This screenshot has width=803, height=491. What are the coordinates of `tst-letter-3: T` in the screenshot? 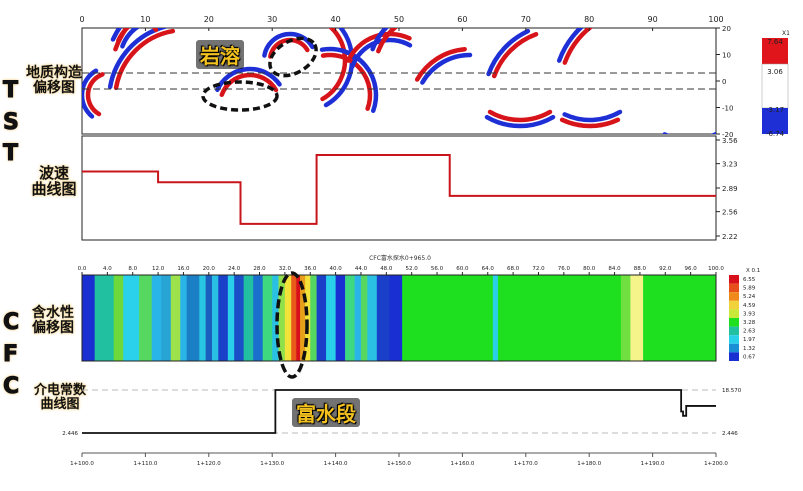 It's located at (10, 154).